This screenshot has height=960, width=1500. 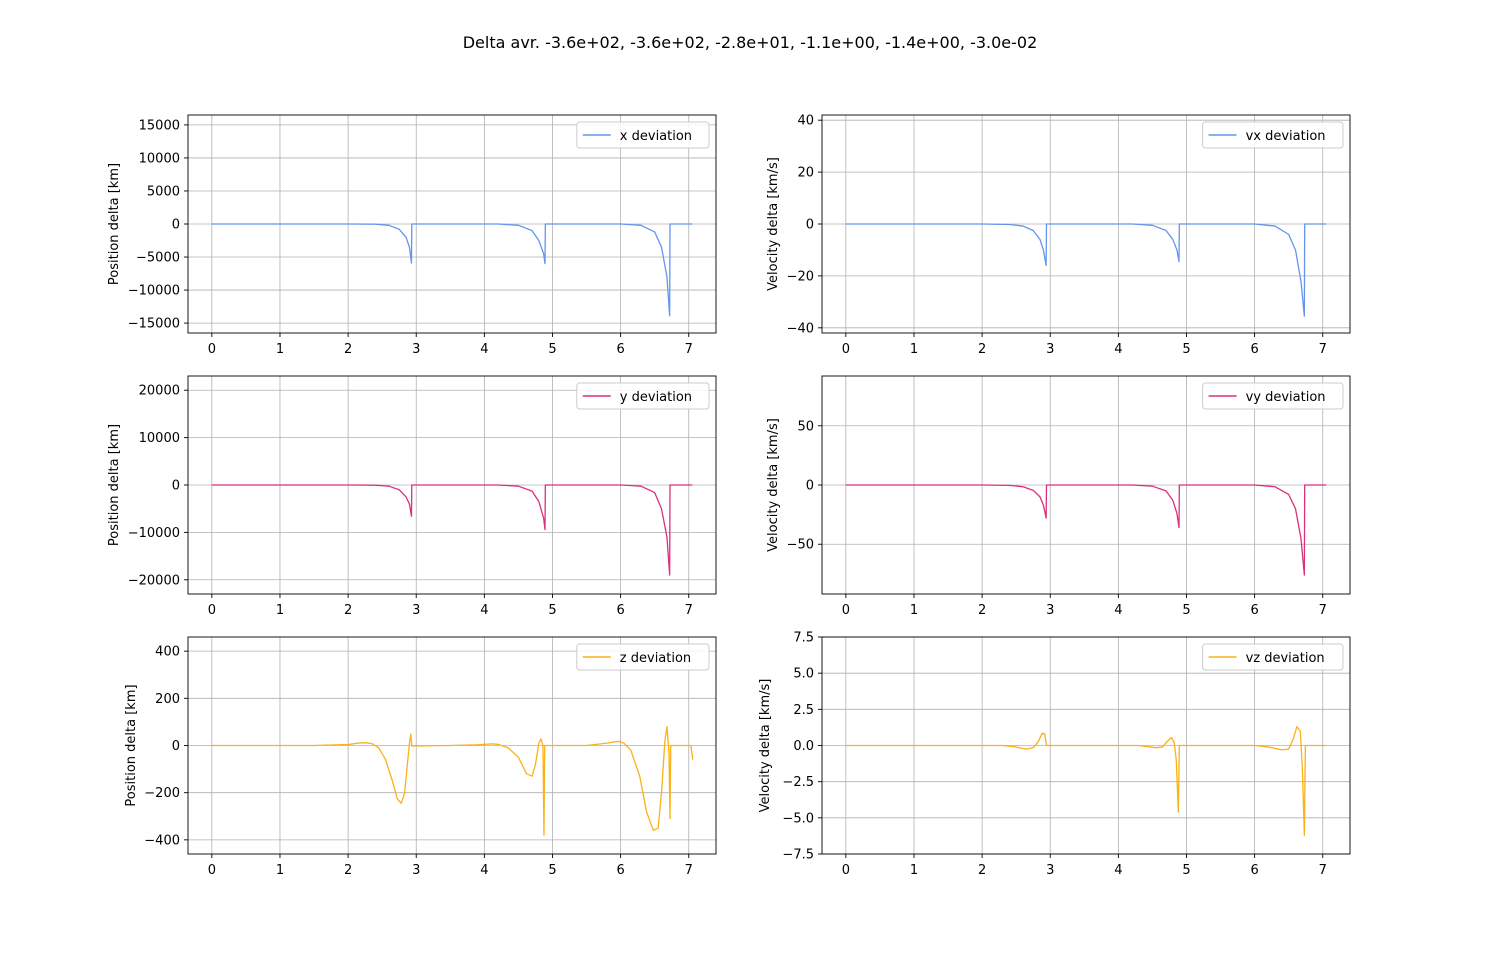 I want to click on y-tick-label: −5.0, so click(x=798, y=818).